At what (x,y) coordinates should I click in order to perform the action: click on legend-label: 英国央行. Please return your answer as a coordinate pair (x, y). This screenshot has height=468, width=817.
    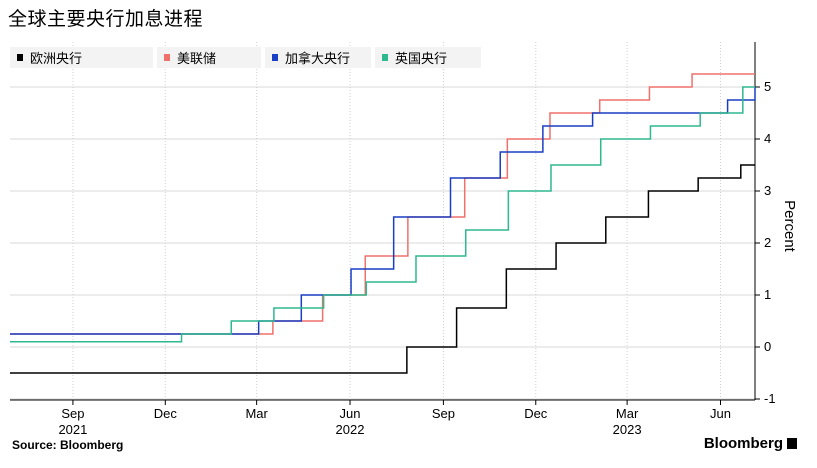
    Looking at the image, I should click on (421, 59).